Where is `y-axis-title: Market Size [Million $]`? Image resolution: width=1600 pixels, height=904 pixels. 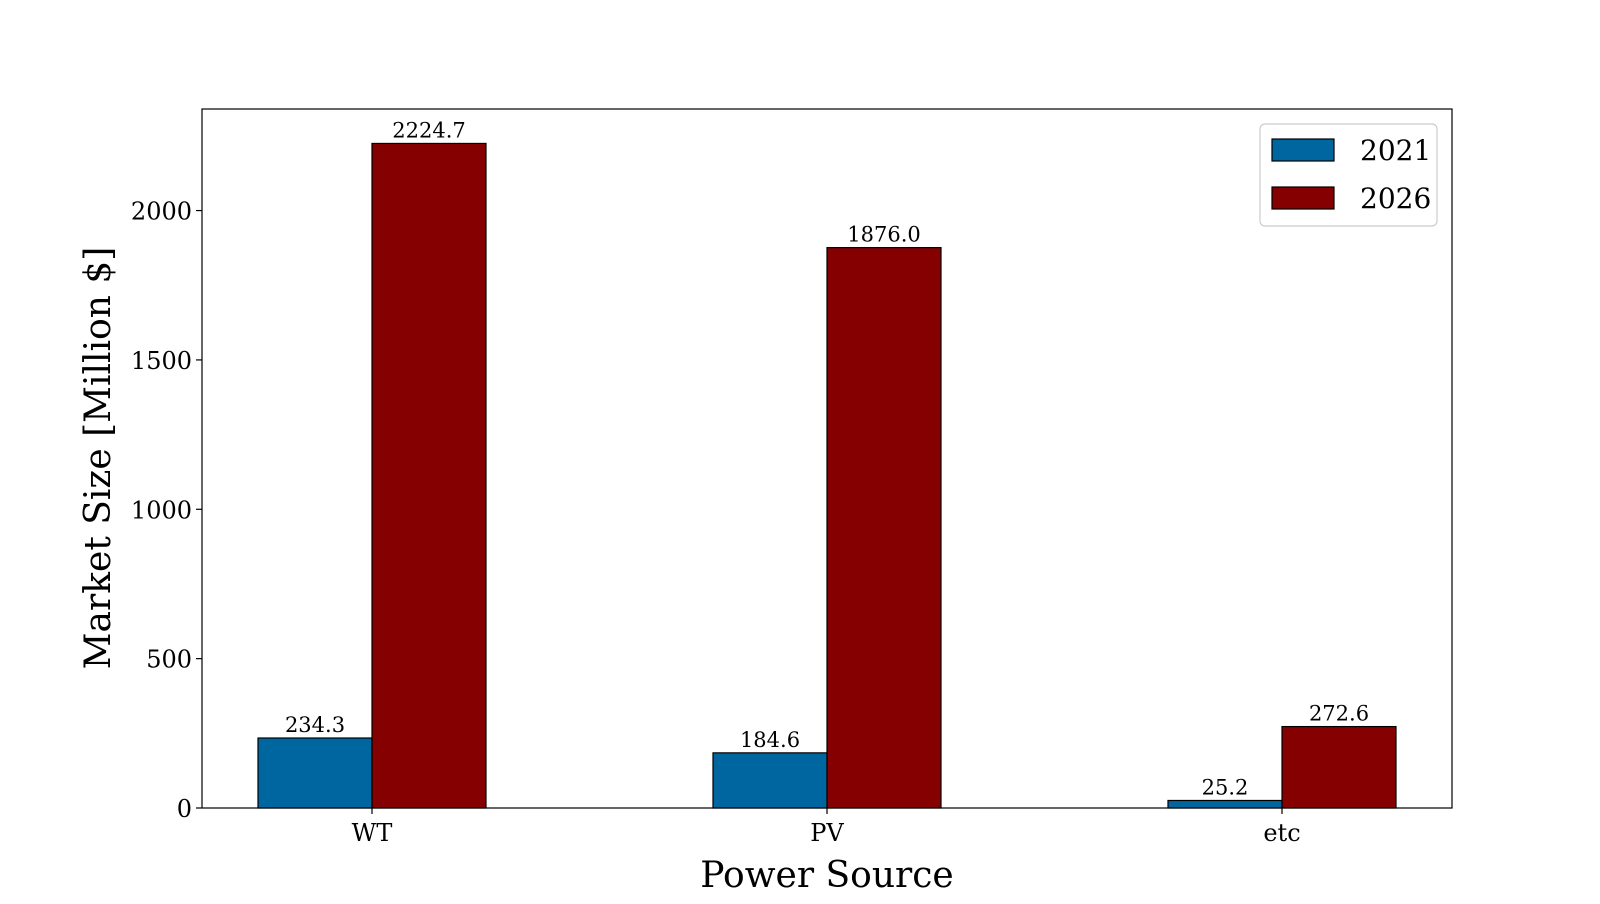 y-axis-title: Market Size [Million $] is located at coordinates (98, 458).